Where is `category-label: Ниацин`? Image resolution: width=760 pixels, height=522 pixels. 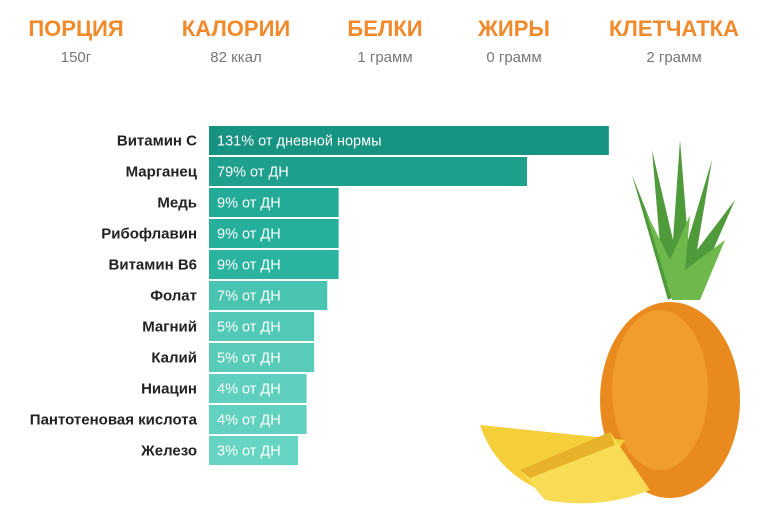 category-label: Ниацин is located at coordinates (169, 388).